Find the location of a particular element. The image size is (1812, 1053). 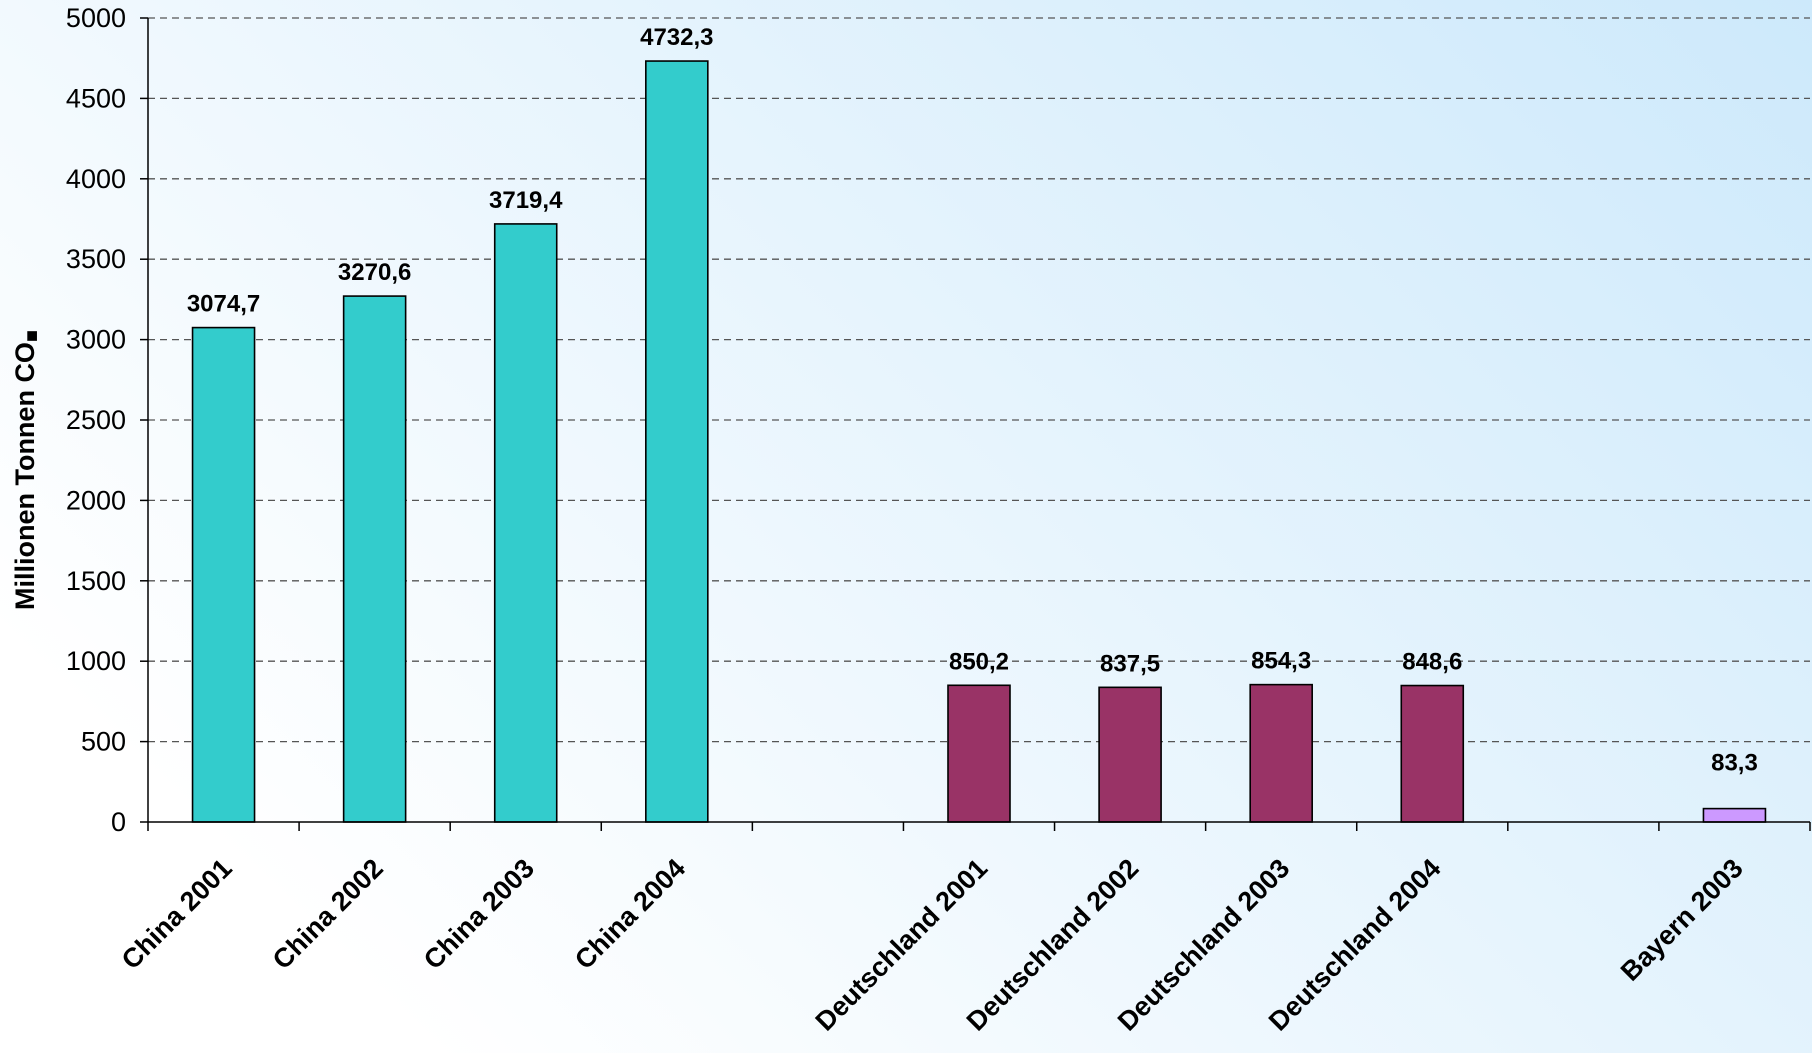

data-label: 4732,3 is located at coordinates (676, 37).